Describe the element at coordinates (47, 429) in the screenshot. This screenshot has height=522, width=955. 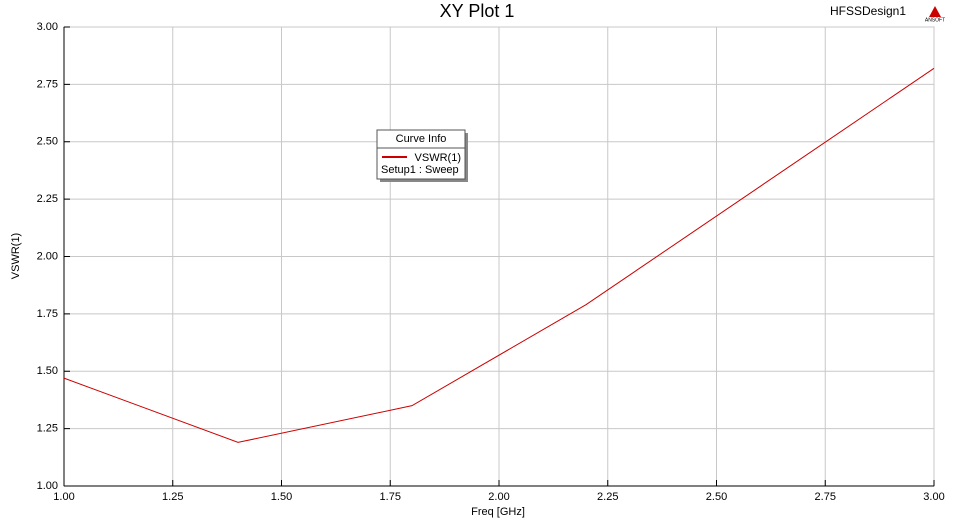
I see `y-tick-label: 1.25` at that location.